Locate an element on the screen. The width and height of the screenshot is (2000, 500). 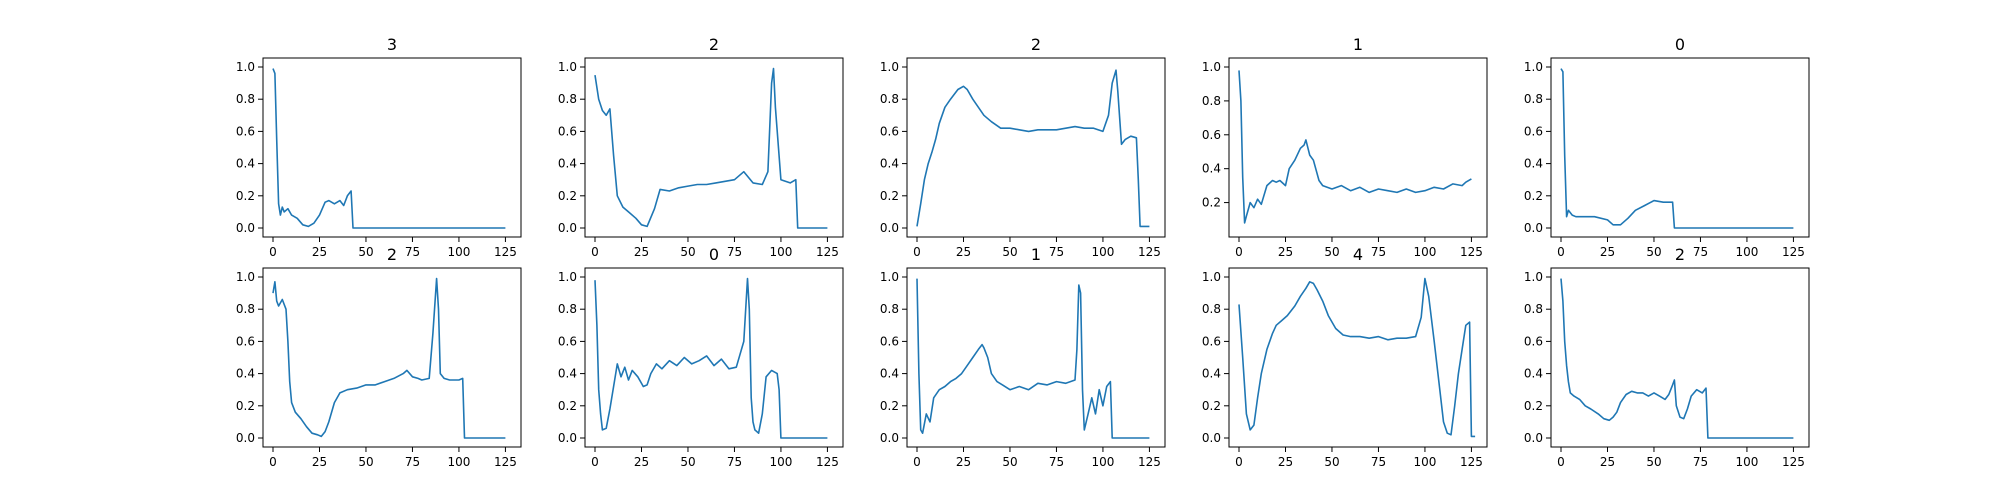
subplot-2: 2 0 25 50 75 100 125 0.0 0.2 0.4 0.6 0.8 1.0 is located at coordinates (701, 147).